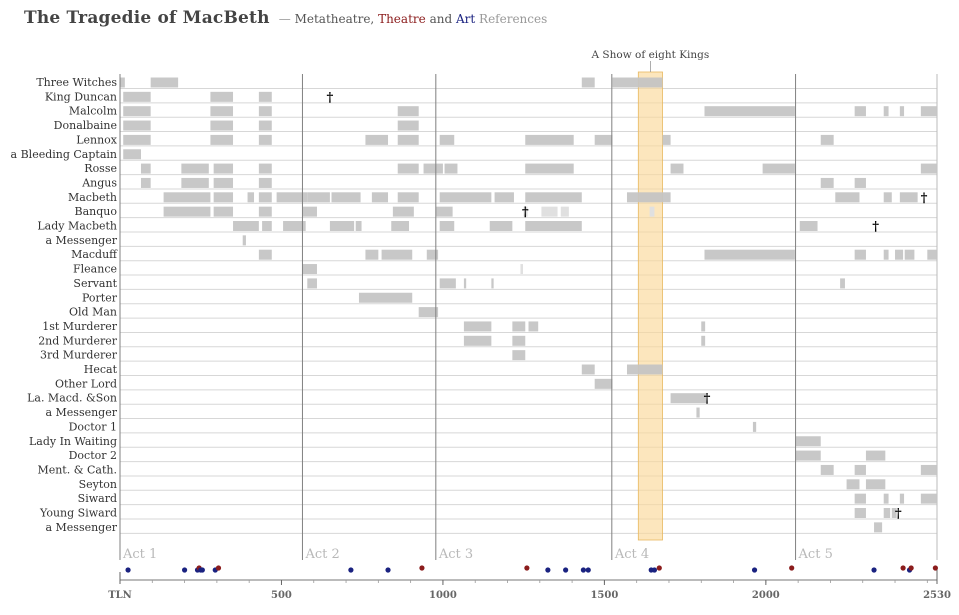 The height and width of the screenshot is (615, 959). Describe the element at coordinates (81, 96) in the screenshot. I see `character-label: King Duncan` at that location.